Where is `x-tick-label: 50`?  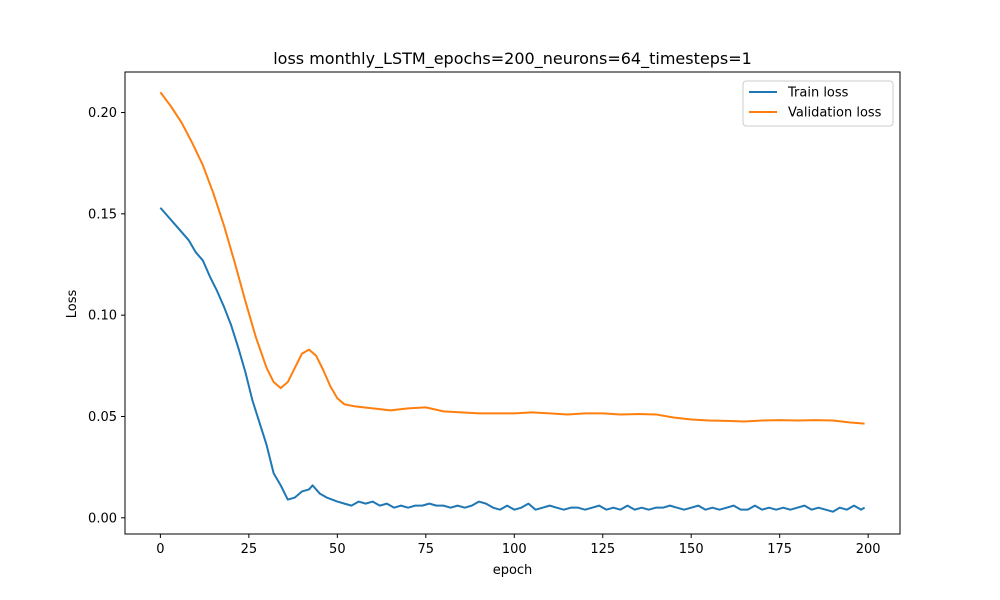
x-tick-label: 50 is located at coordinates (337, 549).